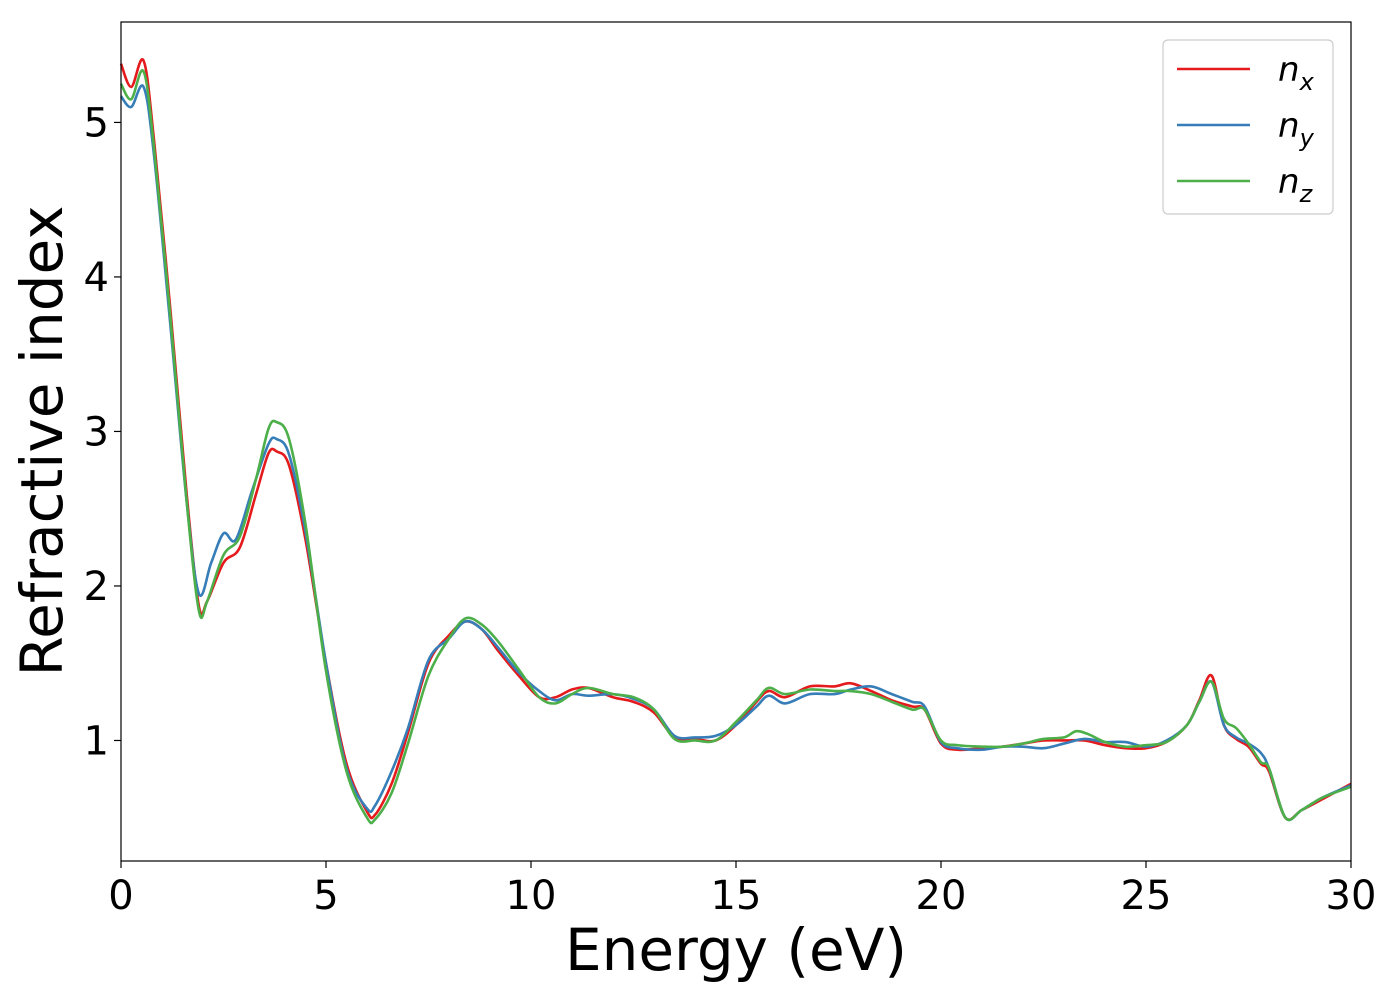  Describe the element at coordinates (96, 587) in the screenshot. I see `y-tick-label: 2` at that location.